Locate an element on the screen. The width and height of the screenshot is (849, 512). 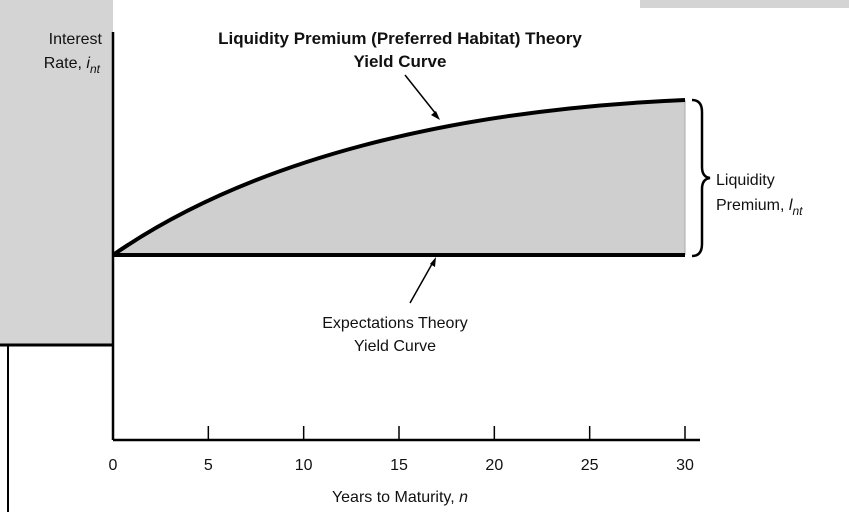
x-tick-label: 25 is located at coordinates (590, 465).